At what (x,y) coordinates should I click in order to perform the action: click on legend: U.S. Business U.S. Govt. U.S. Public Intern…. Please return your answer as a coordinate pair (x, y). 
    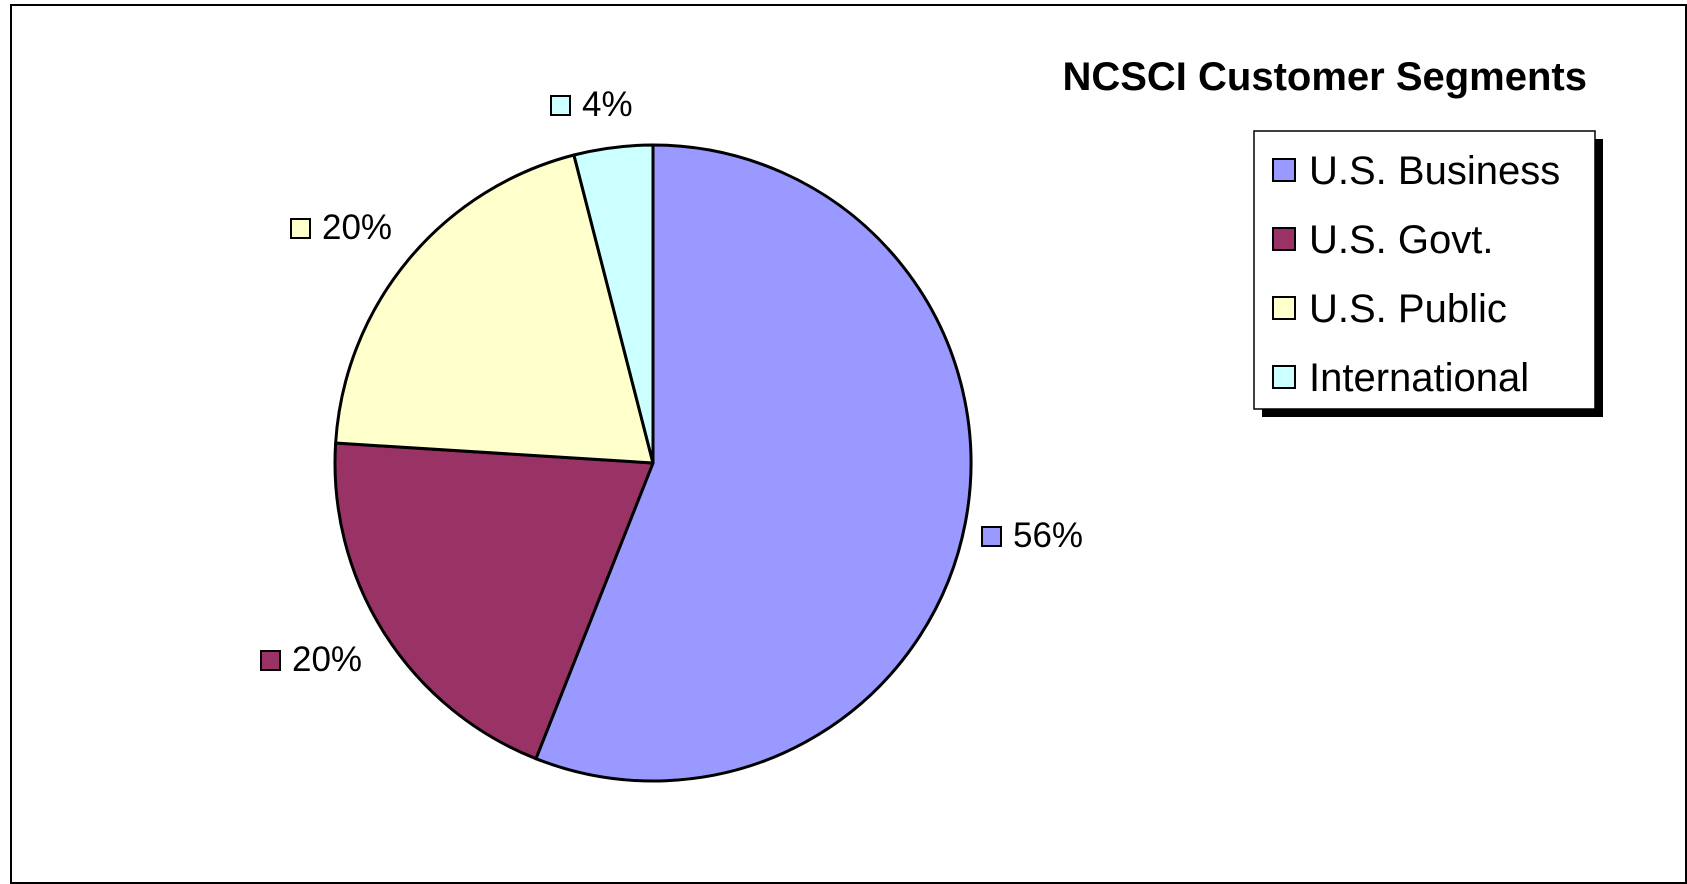
    Looking at the image, I should click on (1428, 273).